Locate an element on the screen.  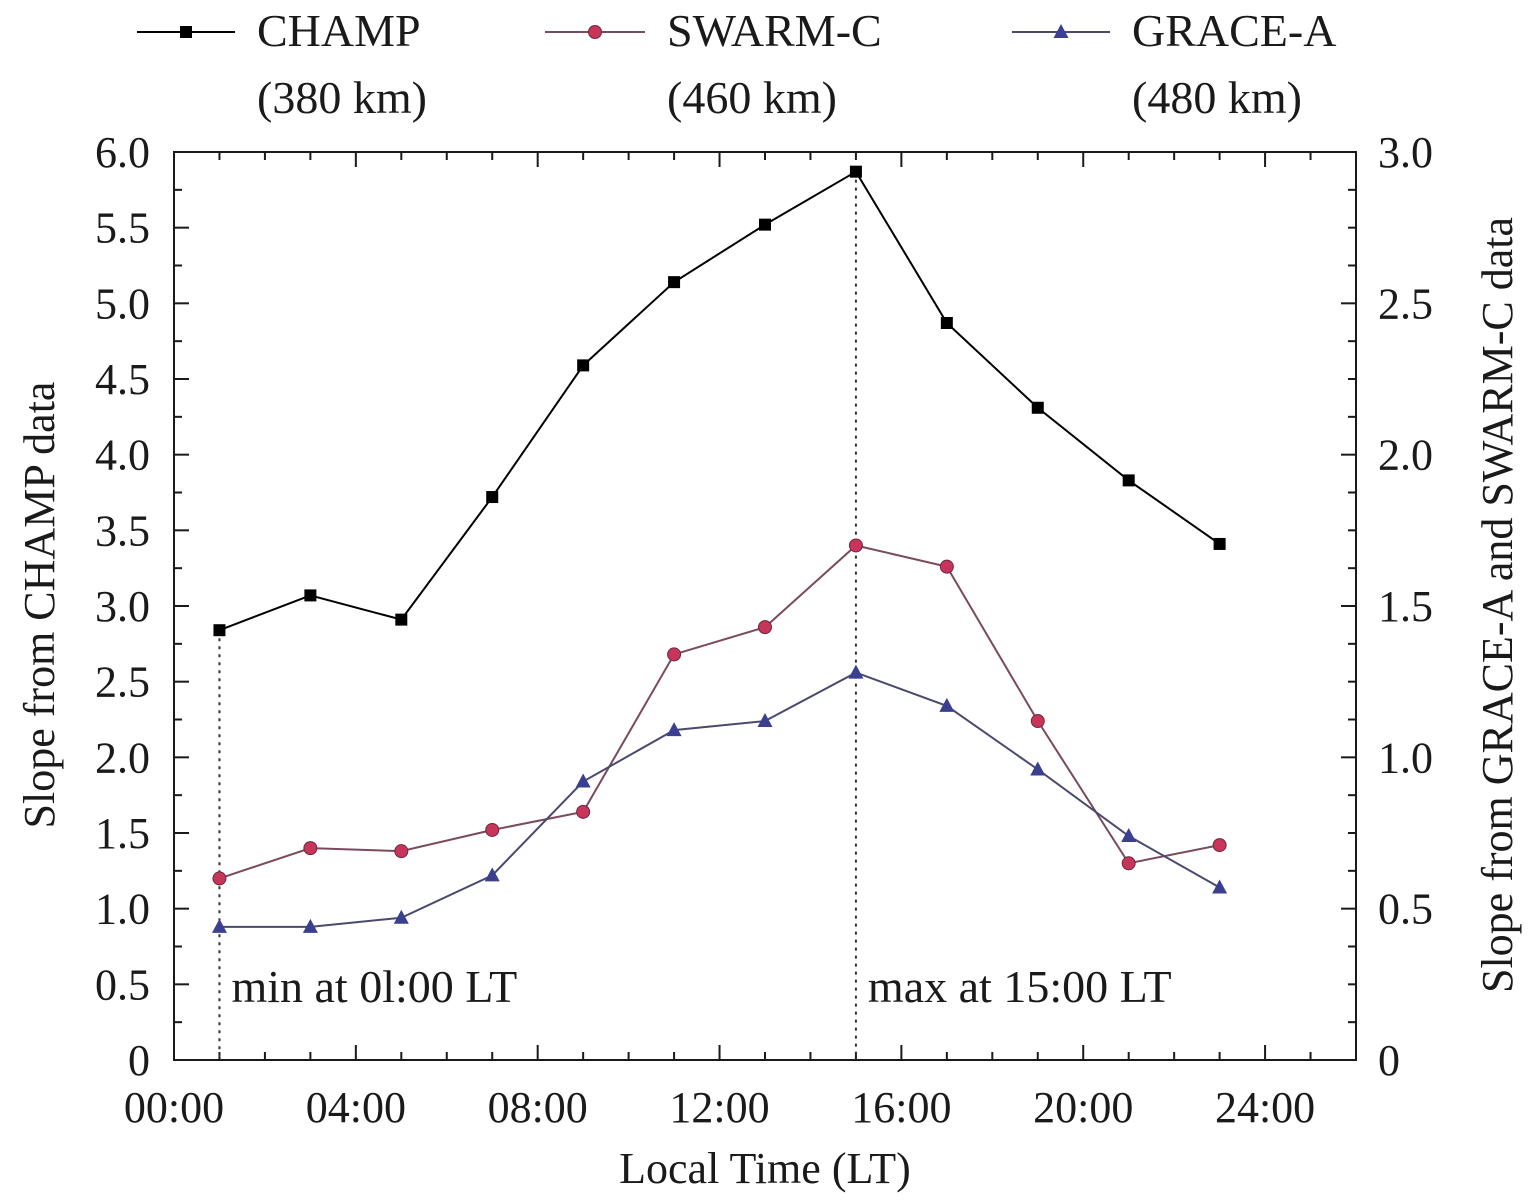
legend-label: SWARM-C is located at coordinates (774, 30).